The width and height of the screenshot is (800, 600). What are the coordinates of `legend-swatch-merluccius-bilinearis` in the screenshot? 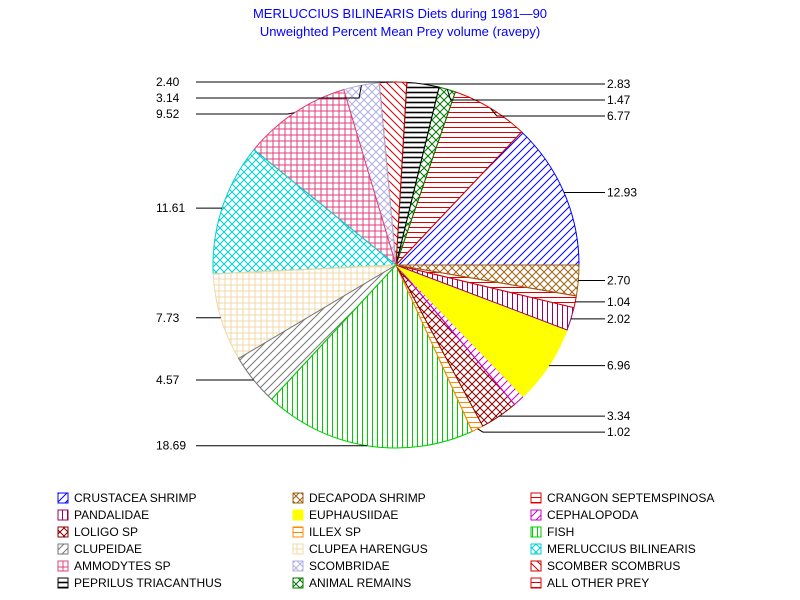 It's located at (536, 549).